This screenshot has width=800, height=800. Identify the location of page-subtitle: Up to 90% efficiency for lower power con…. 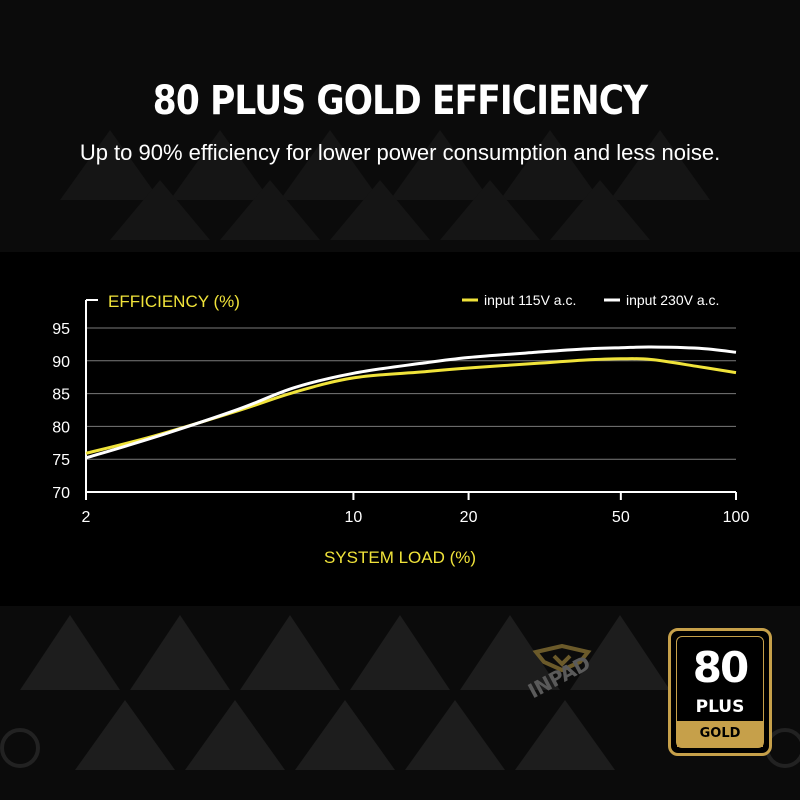
(400, 152).